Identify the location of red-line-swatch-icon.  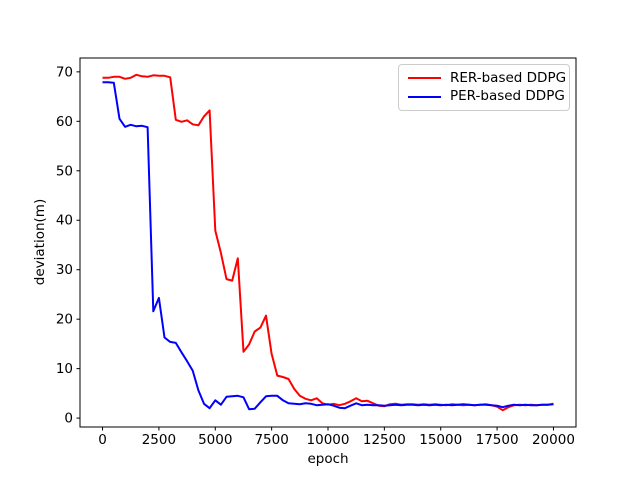
(424, 78).